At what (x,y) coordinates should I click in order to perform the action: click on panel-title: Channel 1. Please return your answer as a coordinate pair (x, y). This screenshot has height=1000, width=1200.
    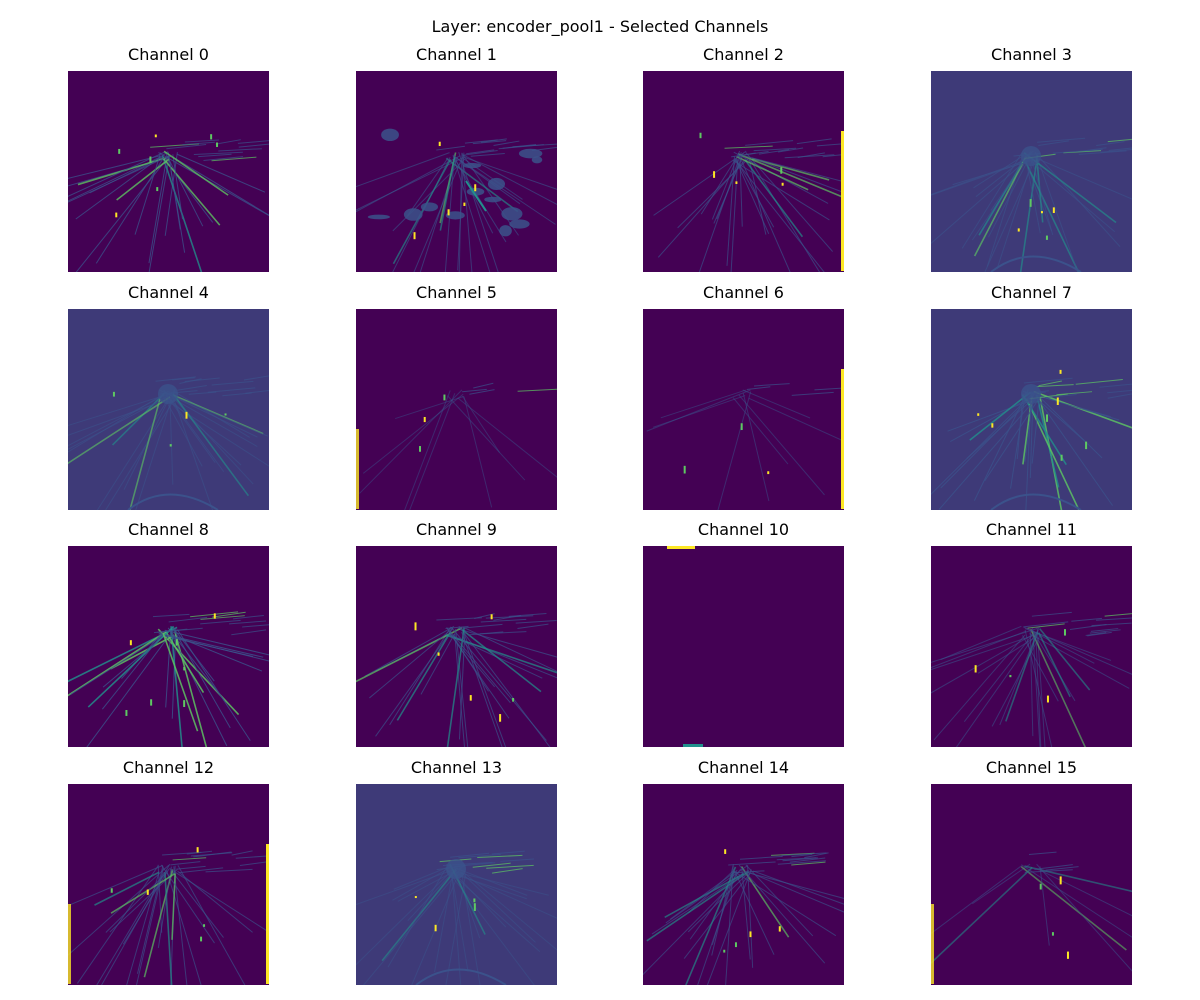
    Looking at the image, I should click on (456, 54).